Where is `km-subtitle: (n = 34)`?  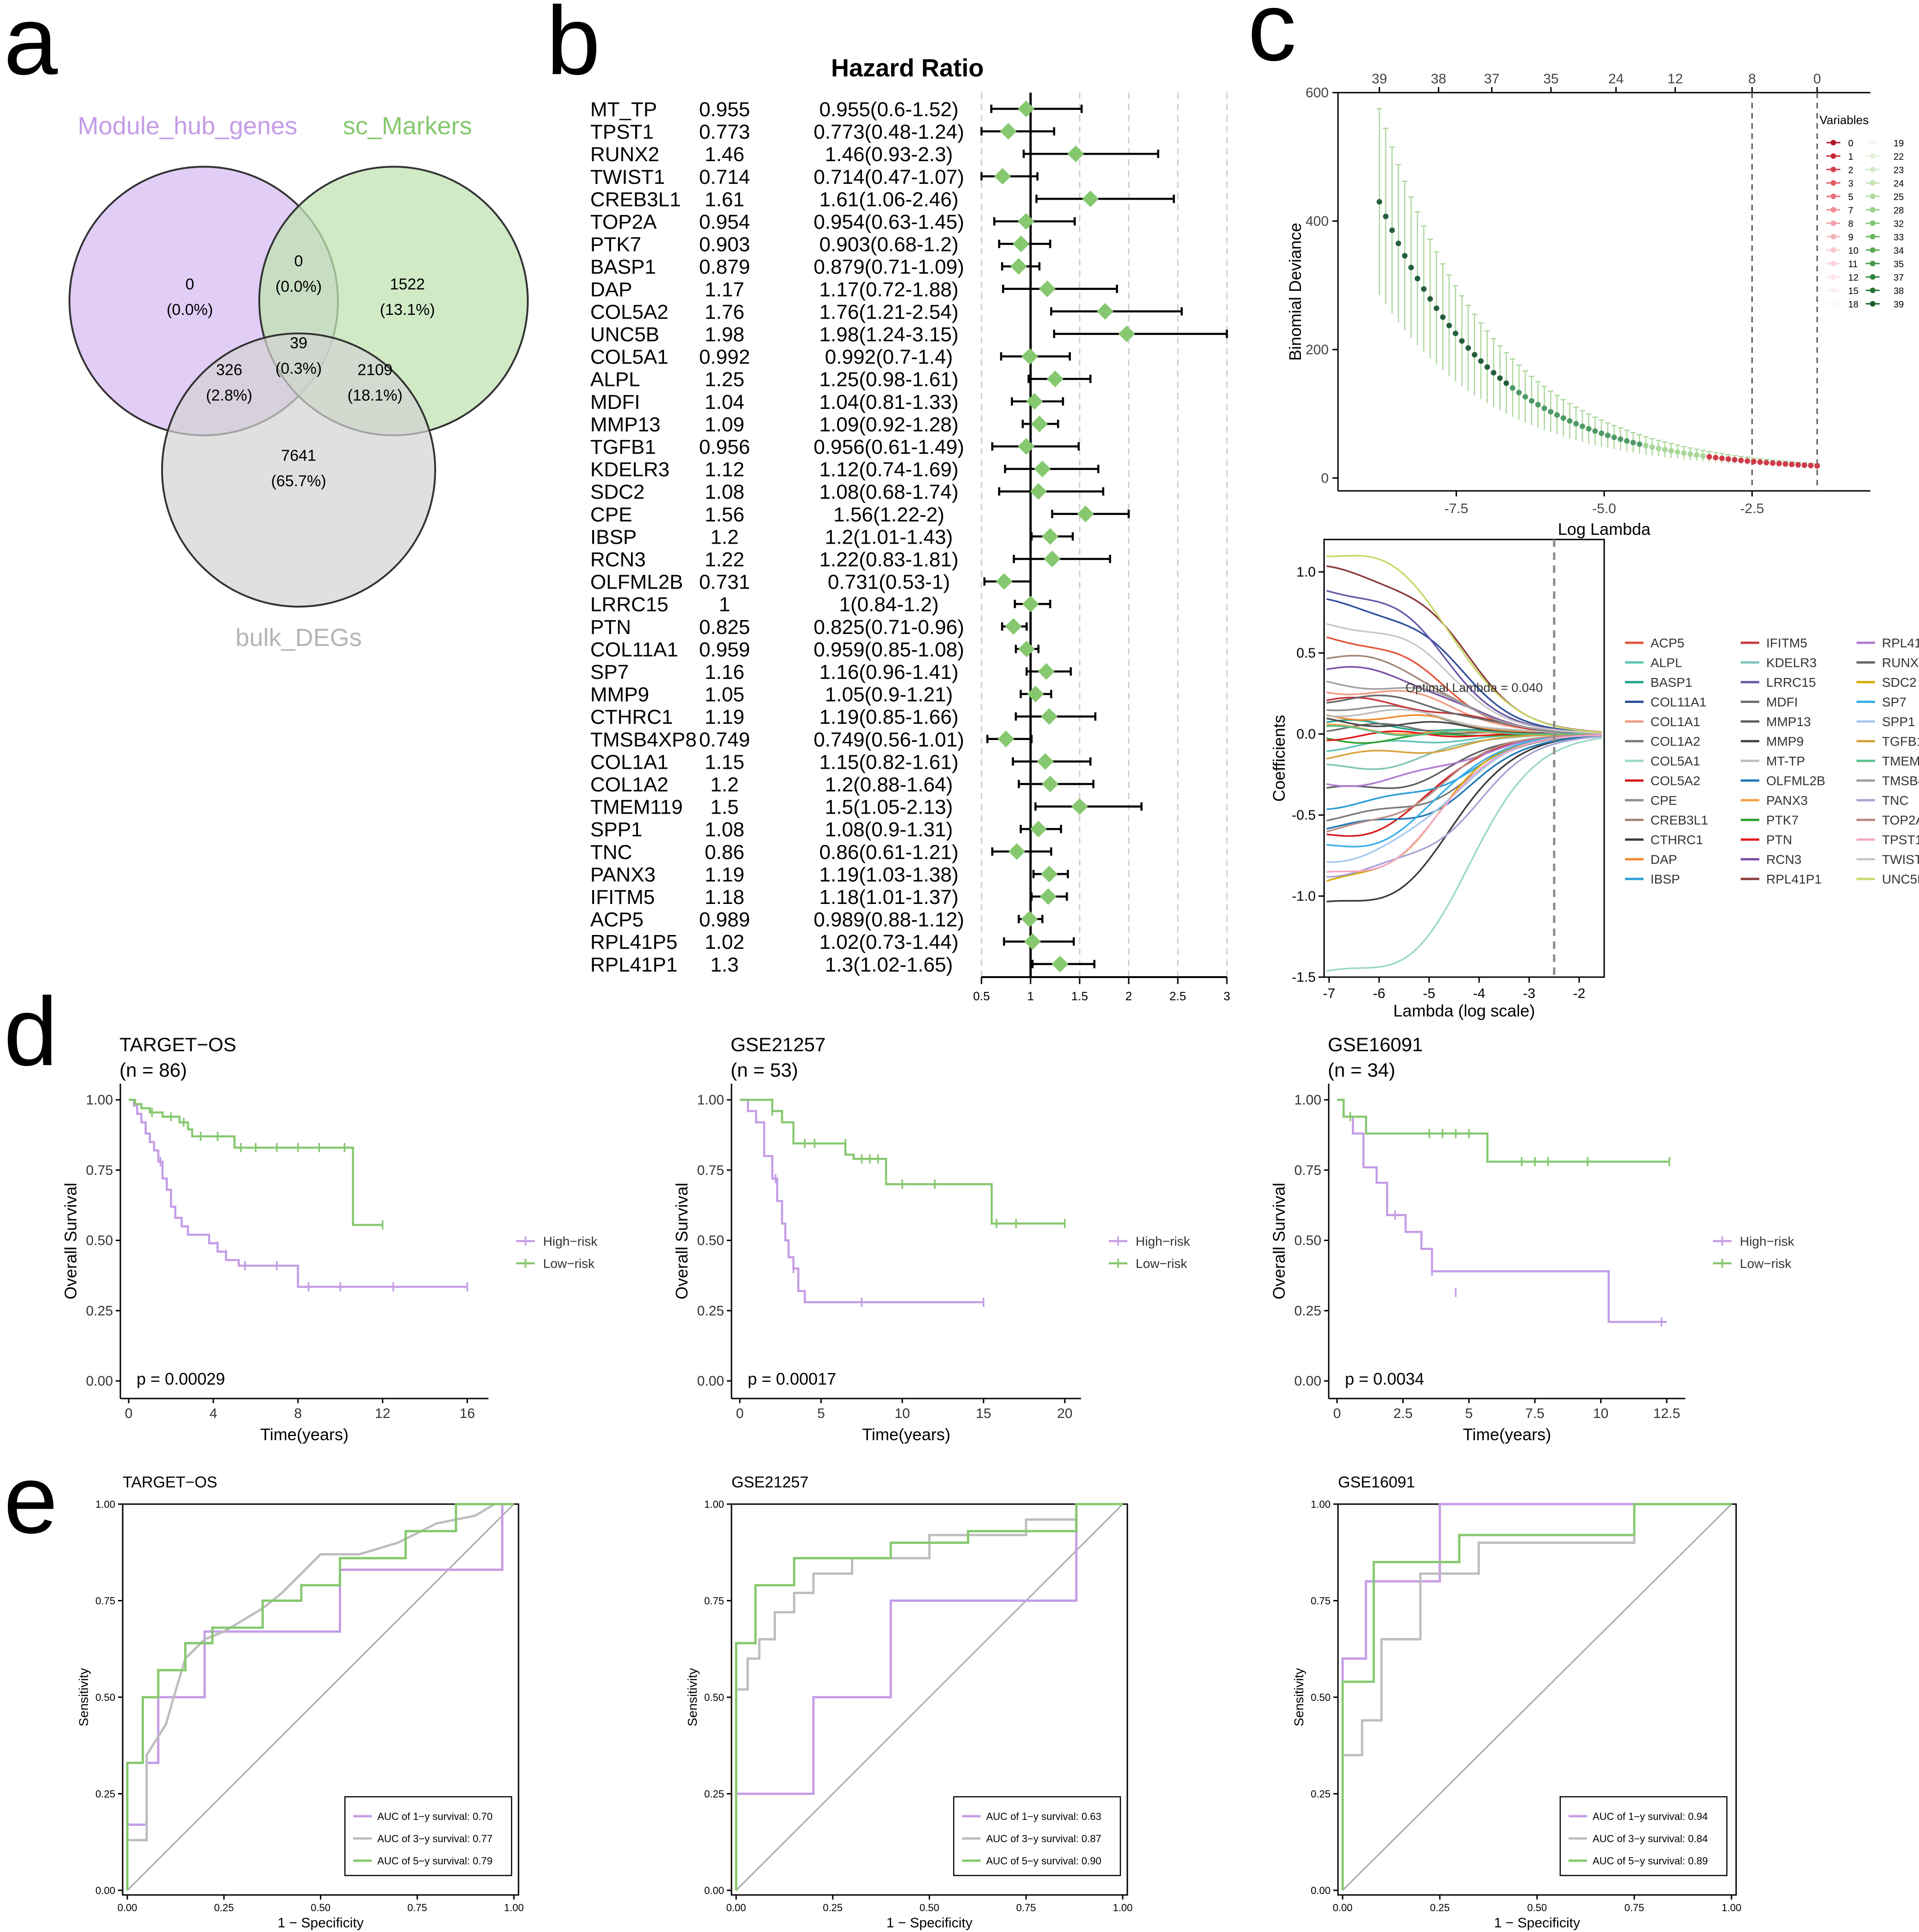
km-subtitle: (n = 34) is located at coordinates (1361, 1070).